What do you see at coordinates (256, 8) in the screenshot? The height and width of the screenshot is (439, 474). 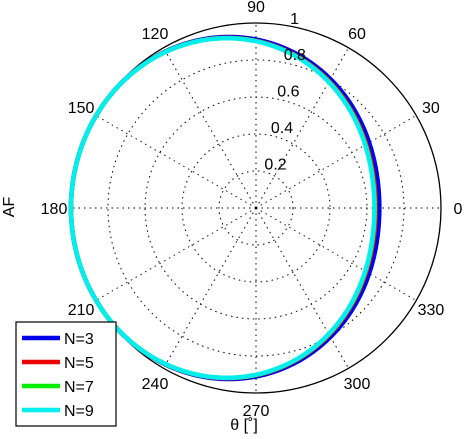 I see `angle-tick-label: 90` at bounding box center [256, 8].